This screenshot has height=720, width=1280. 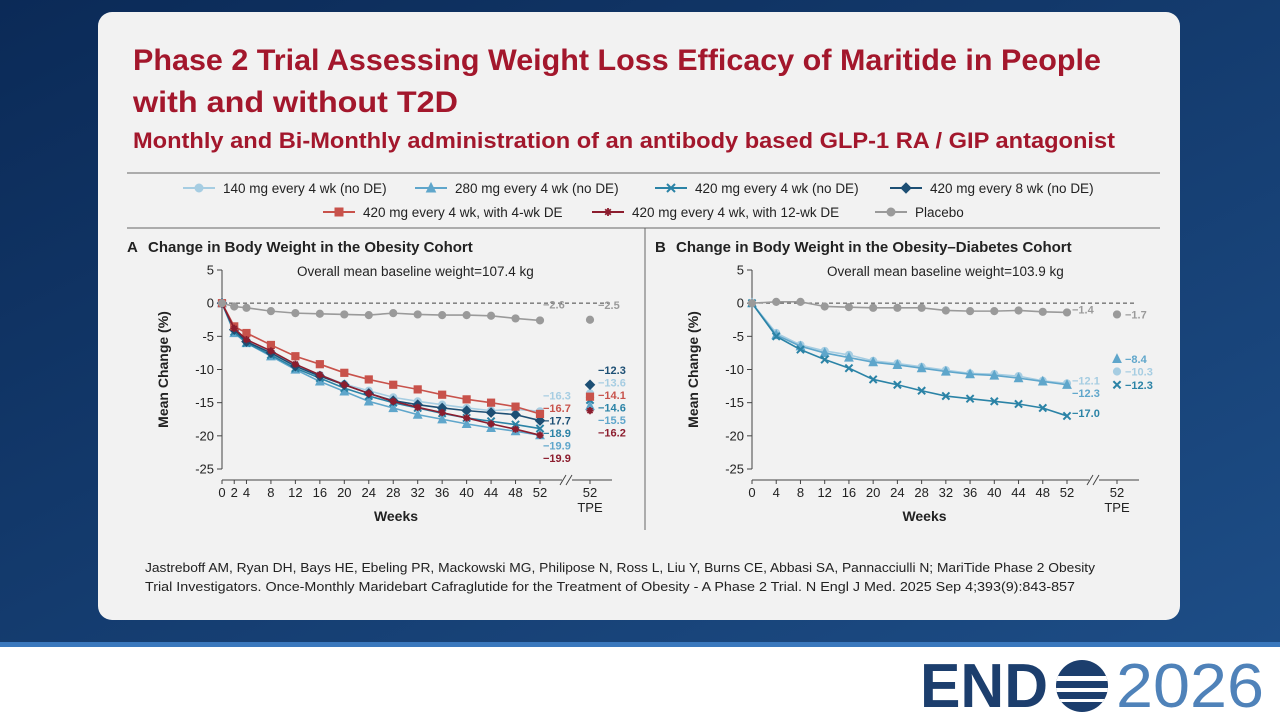 I want to click on x-tick-label: 24, so click(x=897, y=492).